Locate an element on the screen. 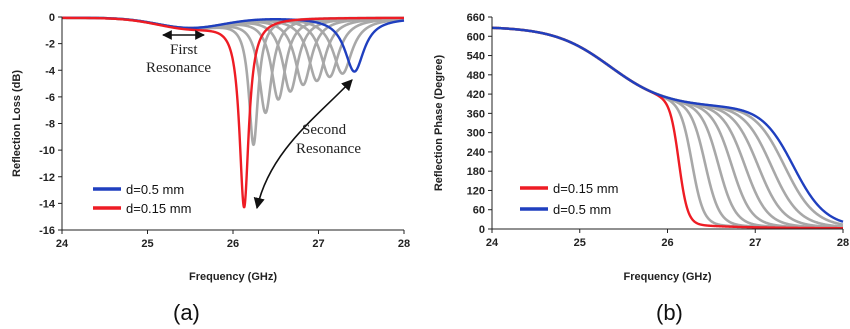 The height and width of the screenshot is (329, 850). y-tick-label: -8 is located at coordinates (50, 125).